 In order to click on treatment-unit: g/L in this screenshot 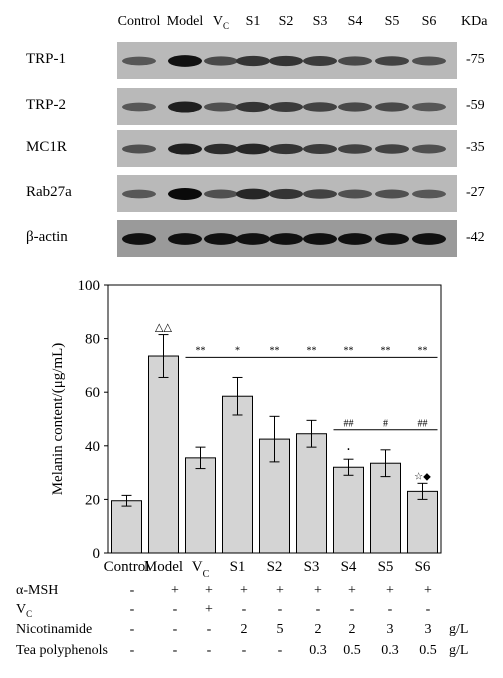, I will do `click(459, 629)`.